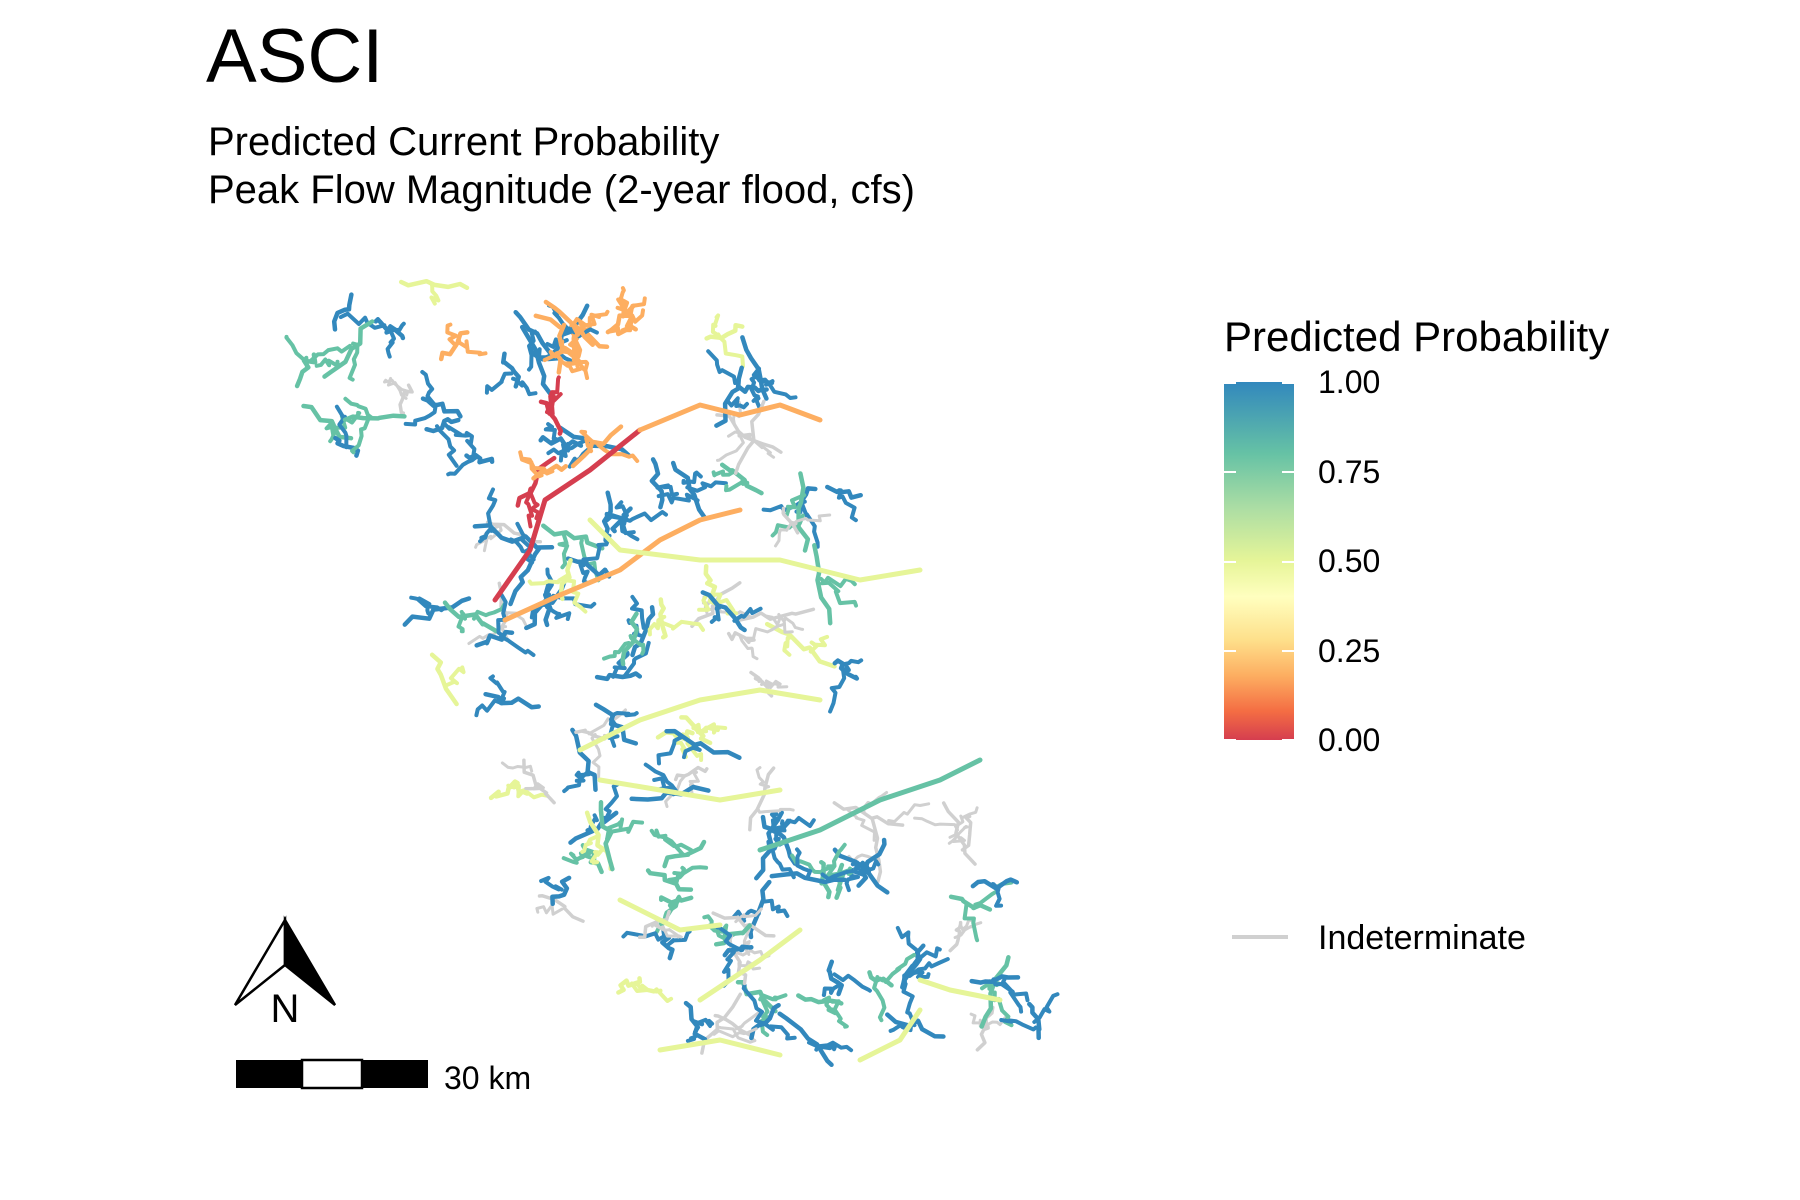 This screenshot has height=1200, width=1800. What do you see at coordinates (1349, 472) in the screenshot?
I see `legend-tick-label: 0.75` at bounding box center [1349, 472].